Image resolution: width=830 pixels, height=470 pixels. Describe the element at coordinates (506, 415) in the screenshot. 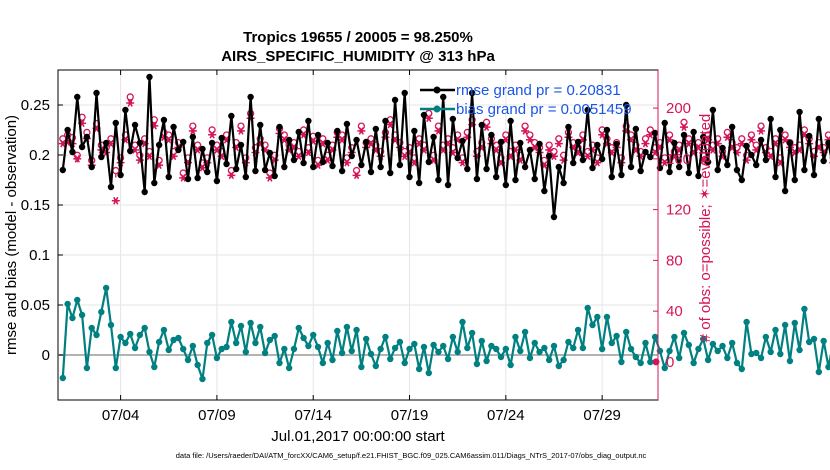

I see `x-tick-label: 07/24` at that location.